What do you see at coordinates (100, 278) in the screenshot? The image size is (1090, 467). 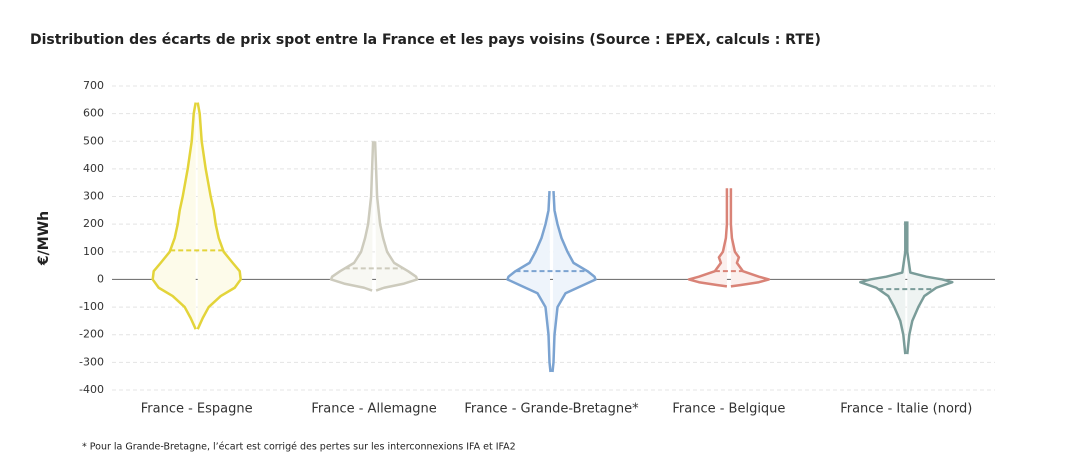 I see `y-tick-label: 0` at bounding box center [100, 278].